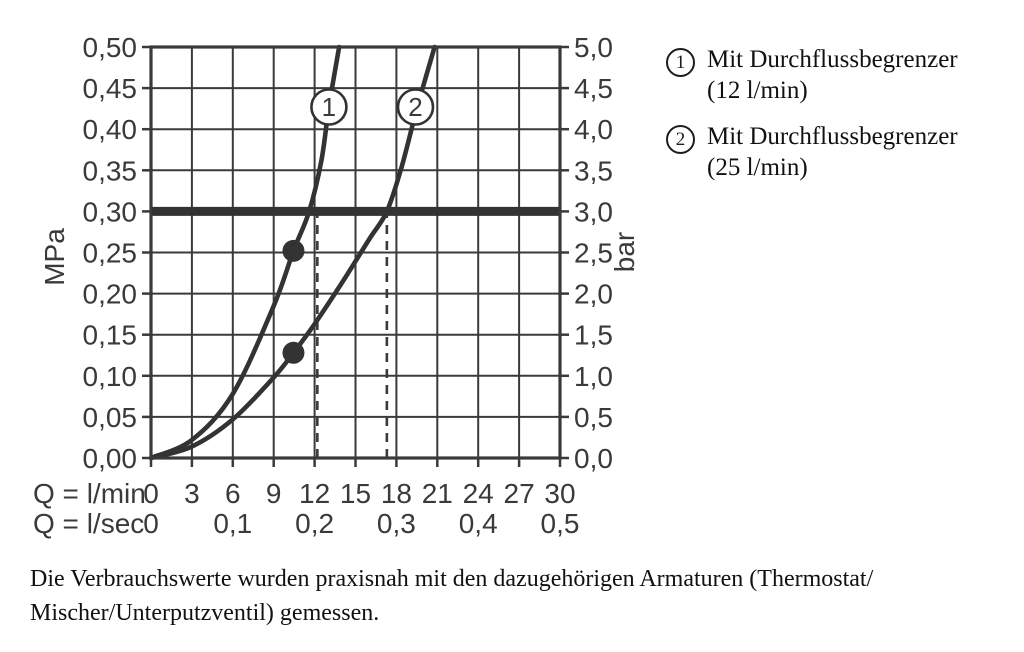 The height and width of the screenshot is (652, 1024). Describe the element at coordinates (559, 493) in the screenshot. I see `x-lmin-tick-label: 30` at that location.